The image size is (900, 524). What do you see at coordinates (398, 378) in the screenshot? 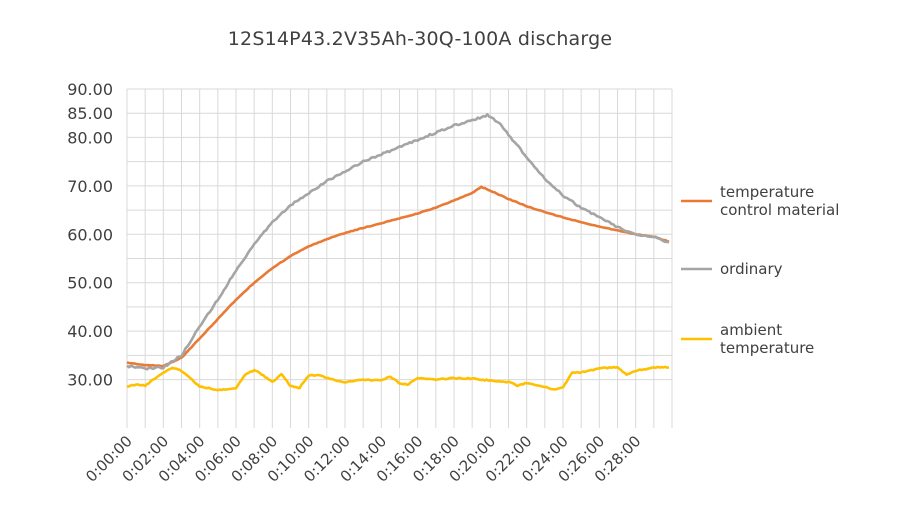
I see `series-line` at bounding box center [398, 378].